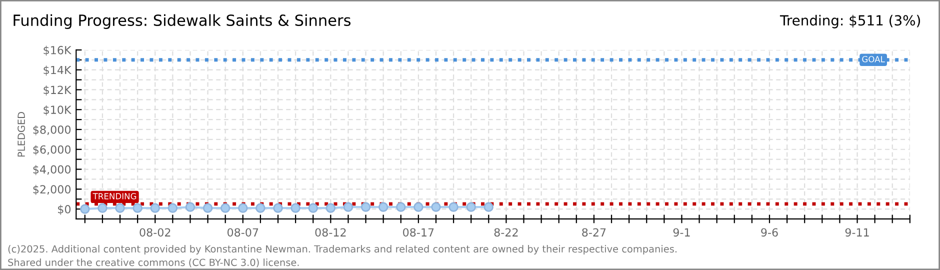  What do you see at coordinates (58, 110) in the screenshot?
I see `y-tick-label: $10K` at bounding box center [58, 110].